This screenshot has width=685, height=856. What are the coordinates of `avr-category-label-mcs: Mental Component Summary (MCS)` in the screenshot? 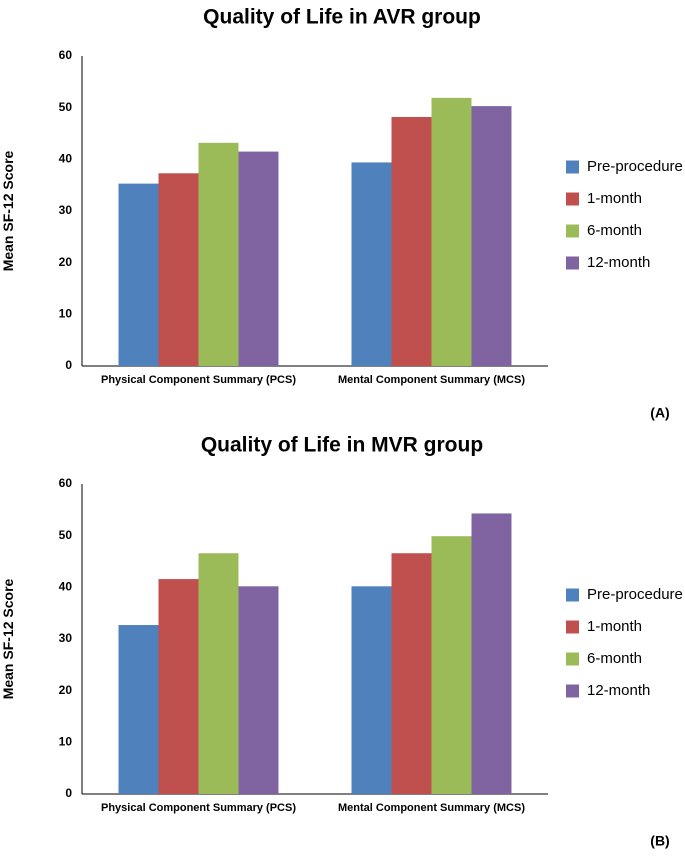 It's located at (431, 380).